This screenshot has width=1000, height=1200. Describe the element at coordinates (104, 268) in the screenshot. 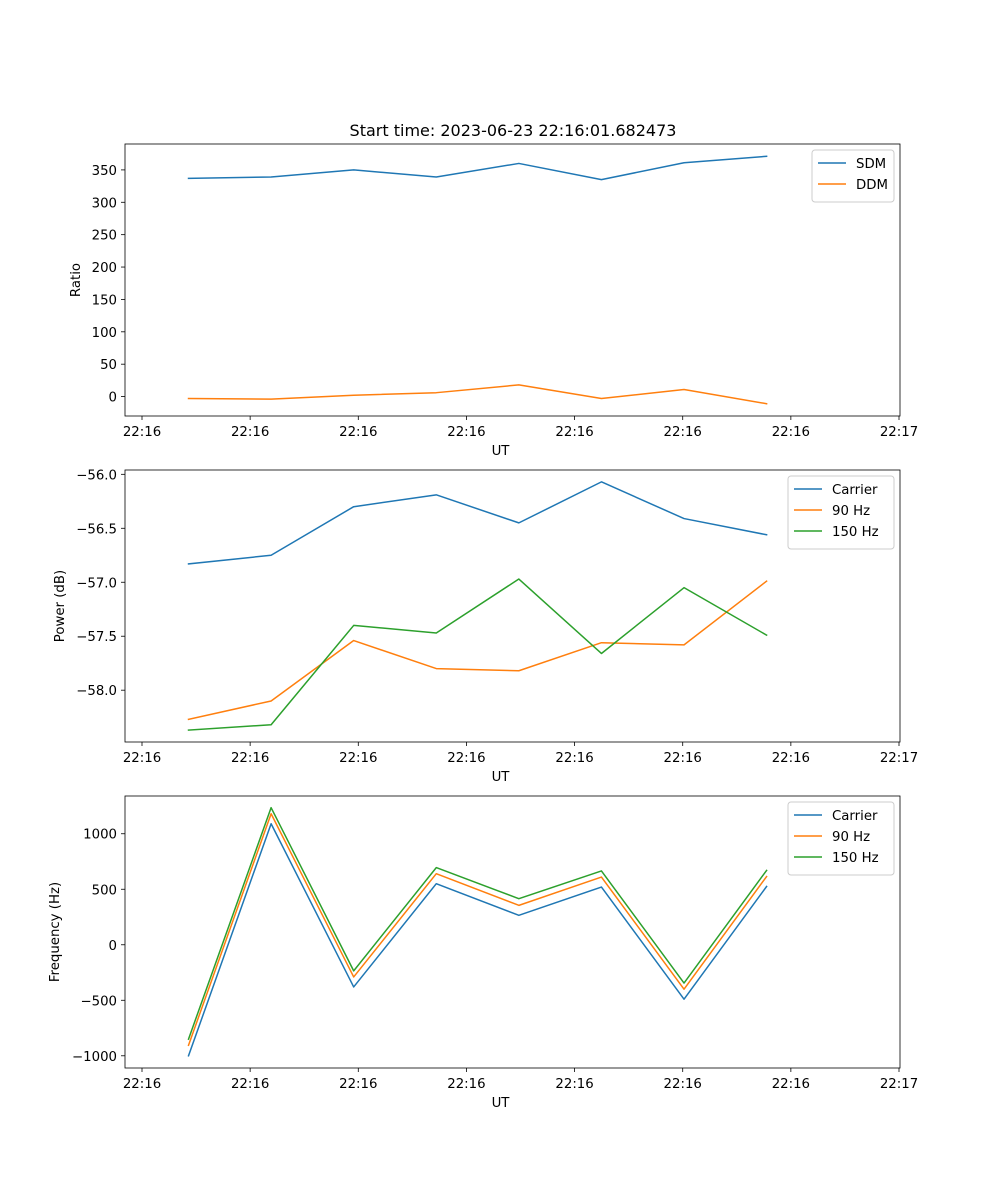

I see `y-tick-label: 200` at that location.